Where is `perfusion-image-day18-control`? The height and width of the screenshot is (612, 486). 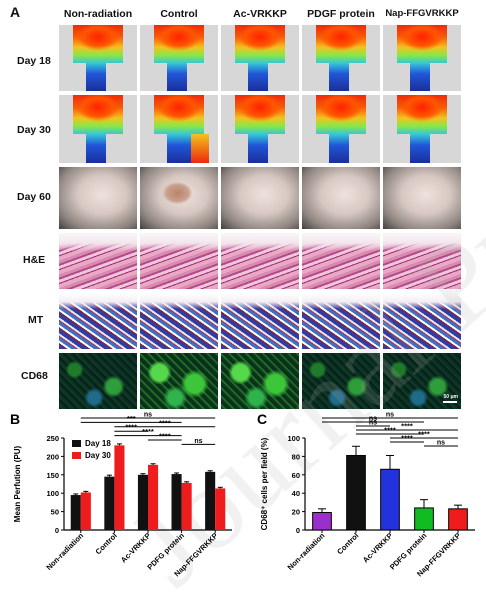 perfusion-image-day18-control is located at coordinates (179, 58).